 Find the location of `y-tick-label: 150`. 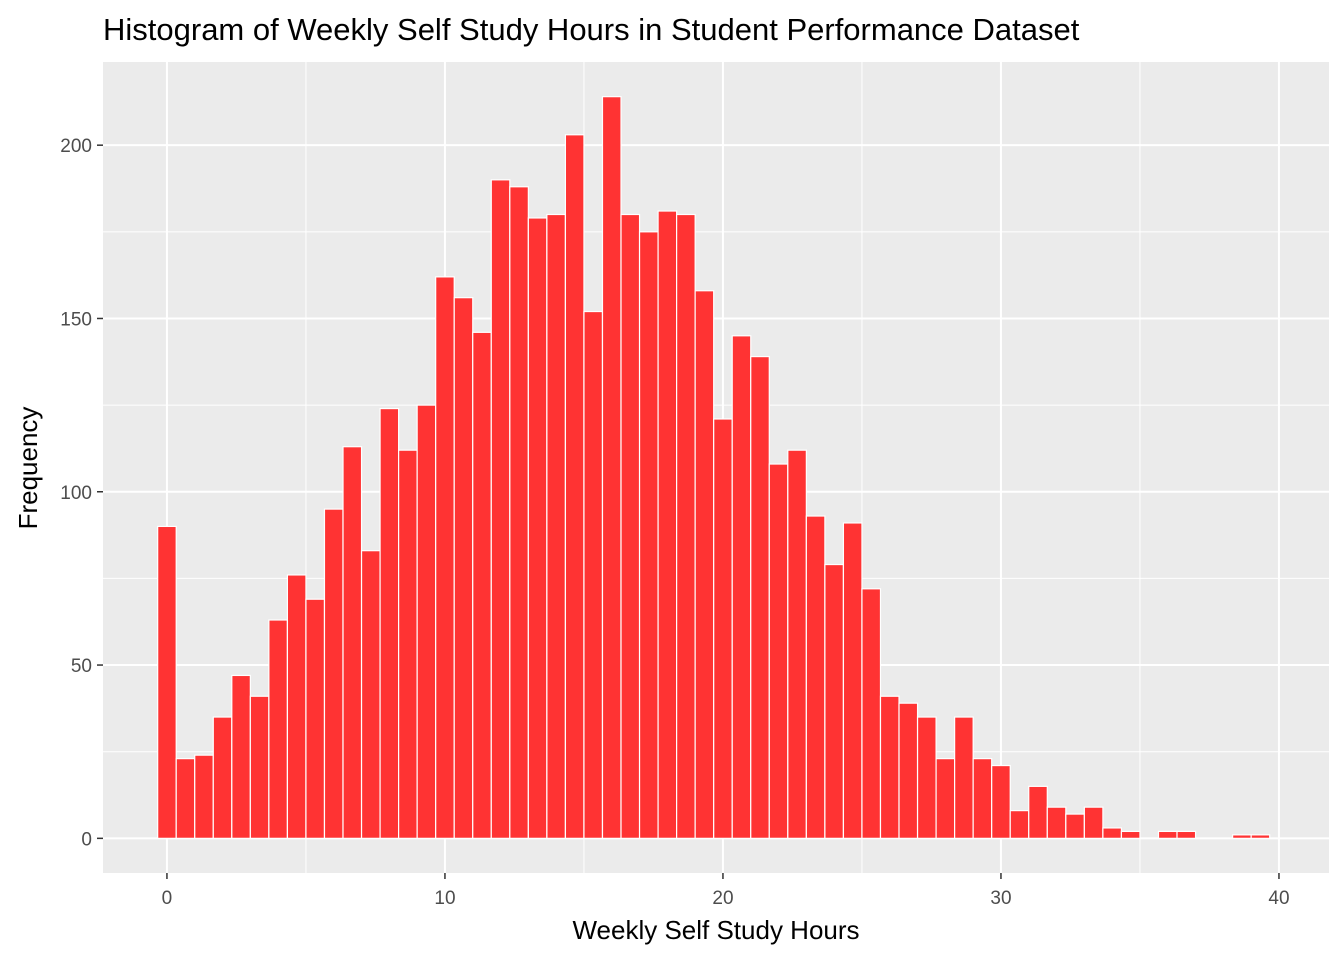

y-tick-label: 150 is located at coordinates (76, 319).